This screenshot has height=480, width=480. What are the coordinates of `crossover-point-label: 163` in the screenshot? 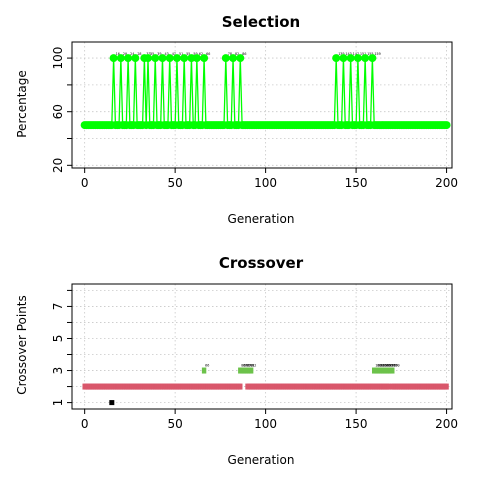 It's located at (384, 366).